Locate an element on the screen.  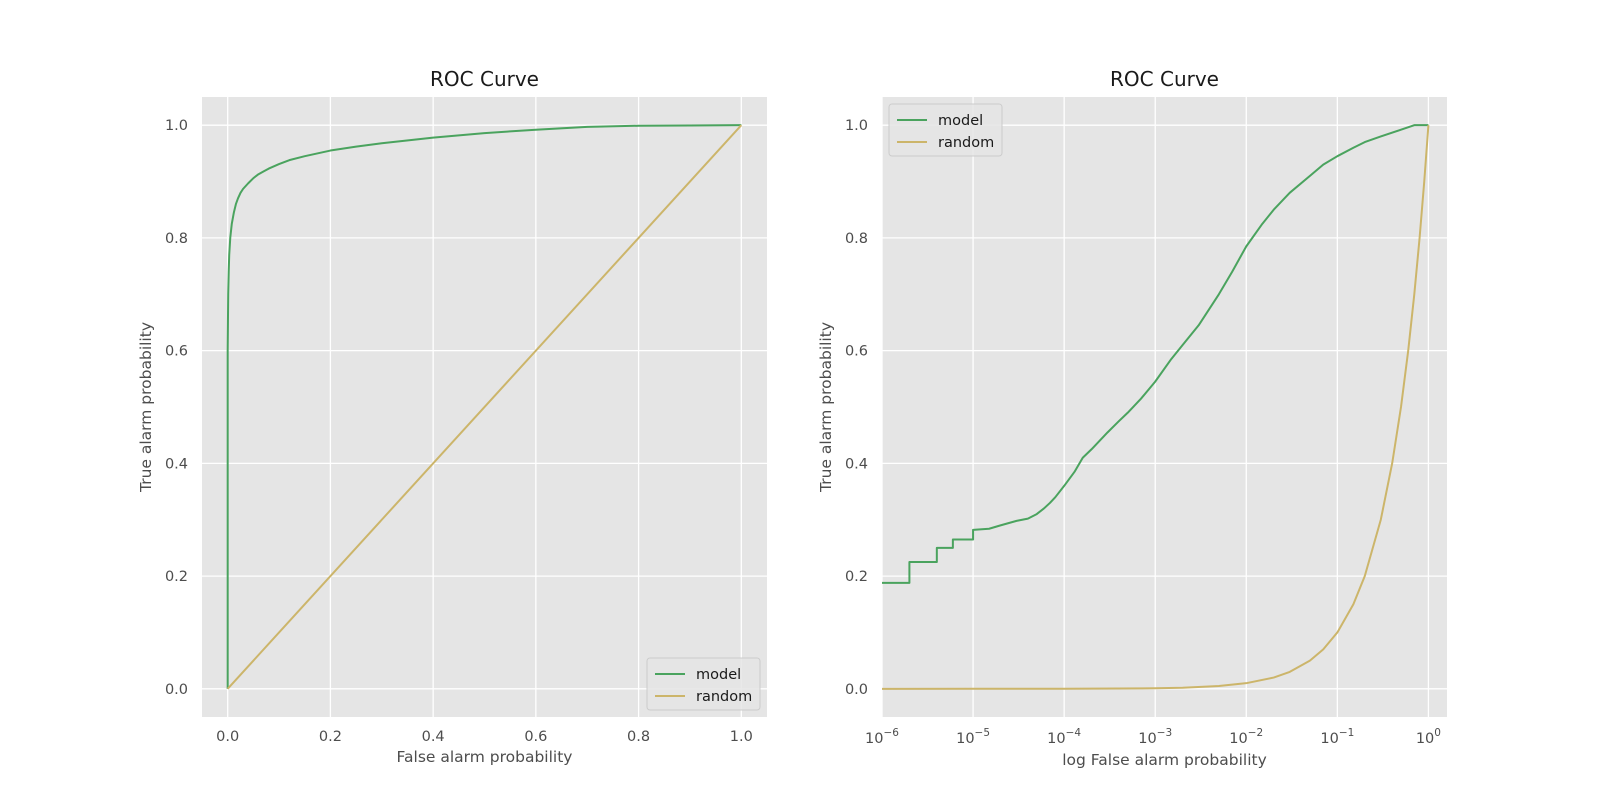
right-x-tick-label: 10⁻⁶ is located at coordinates (882, 737).